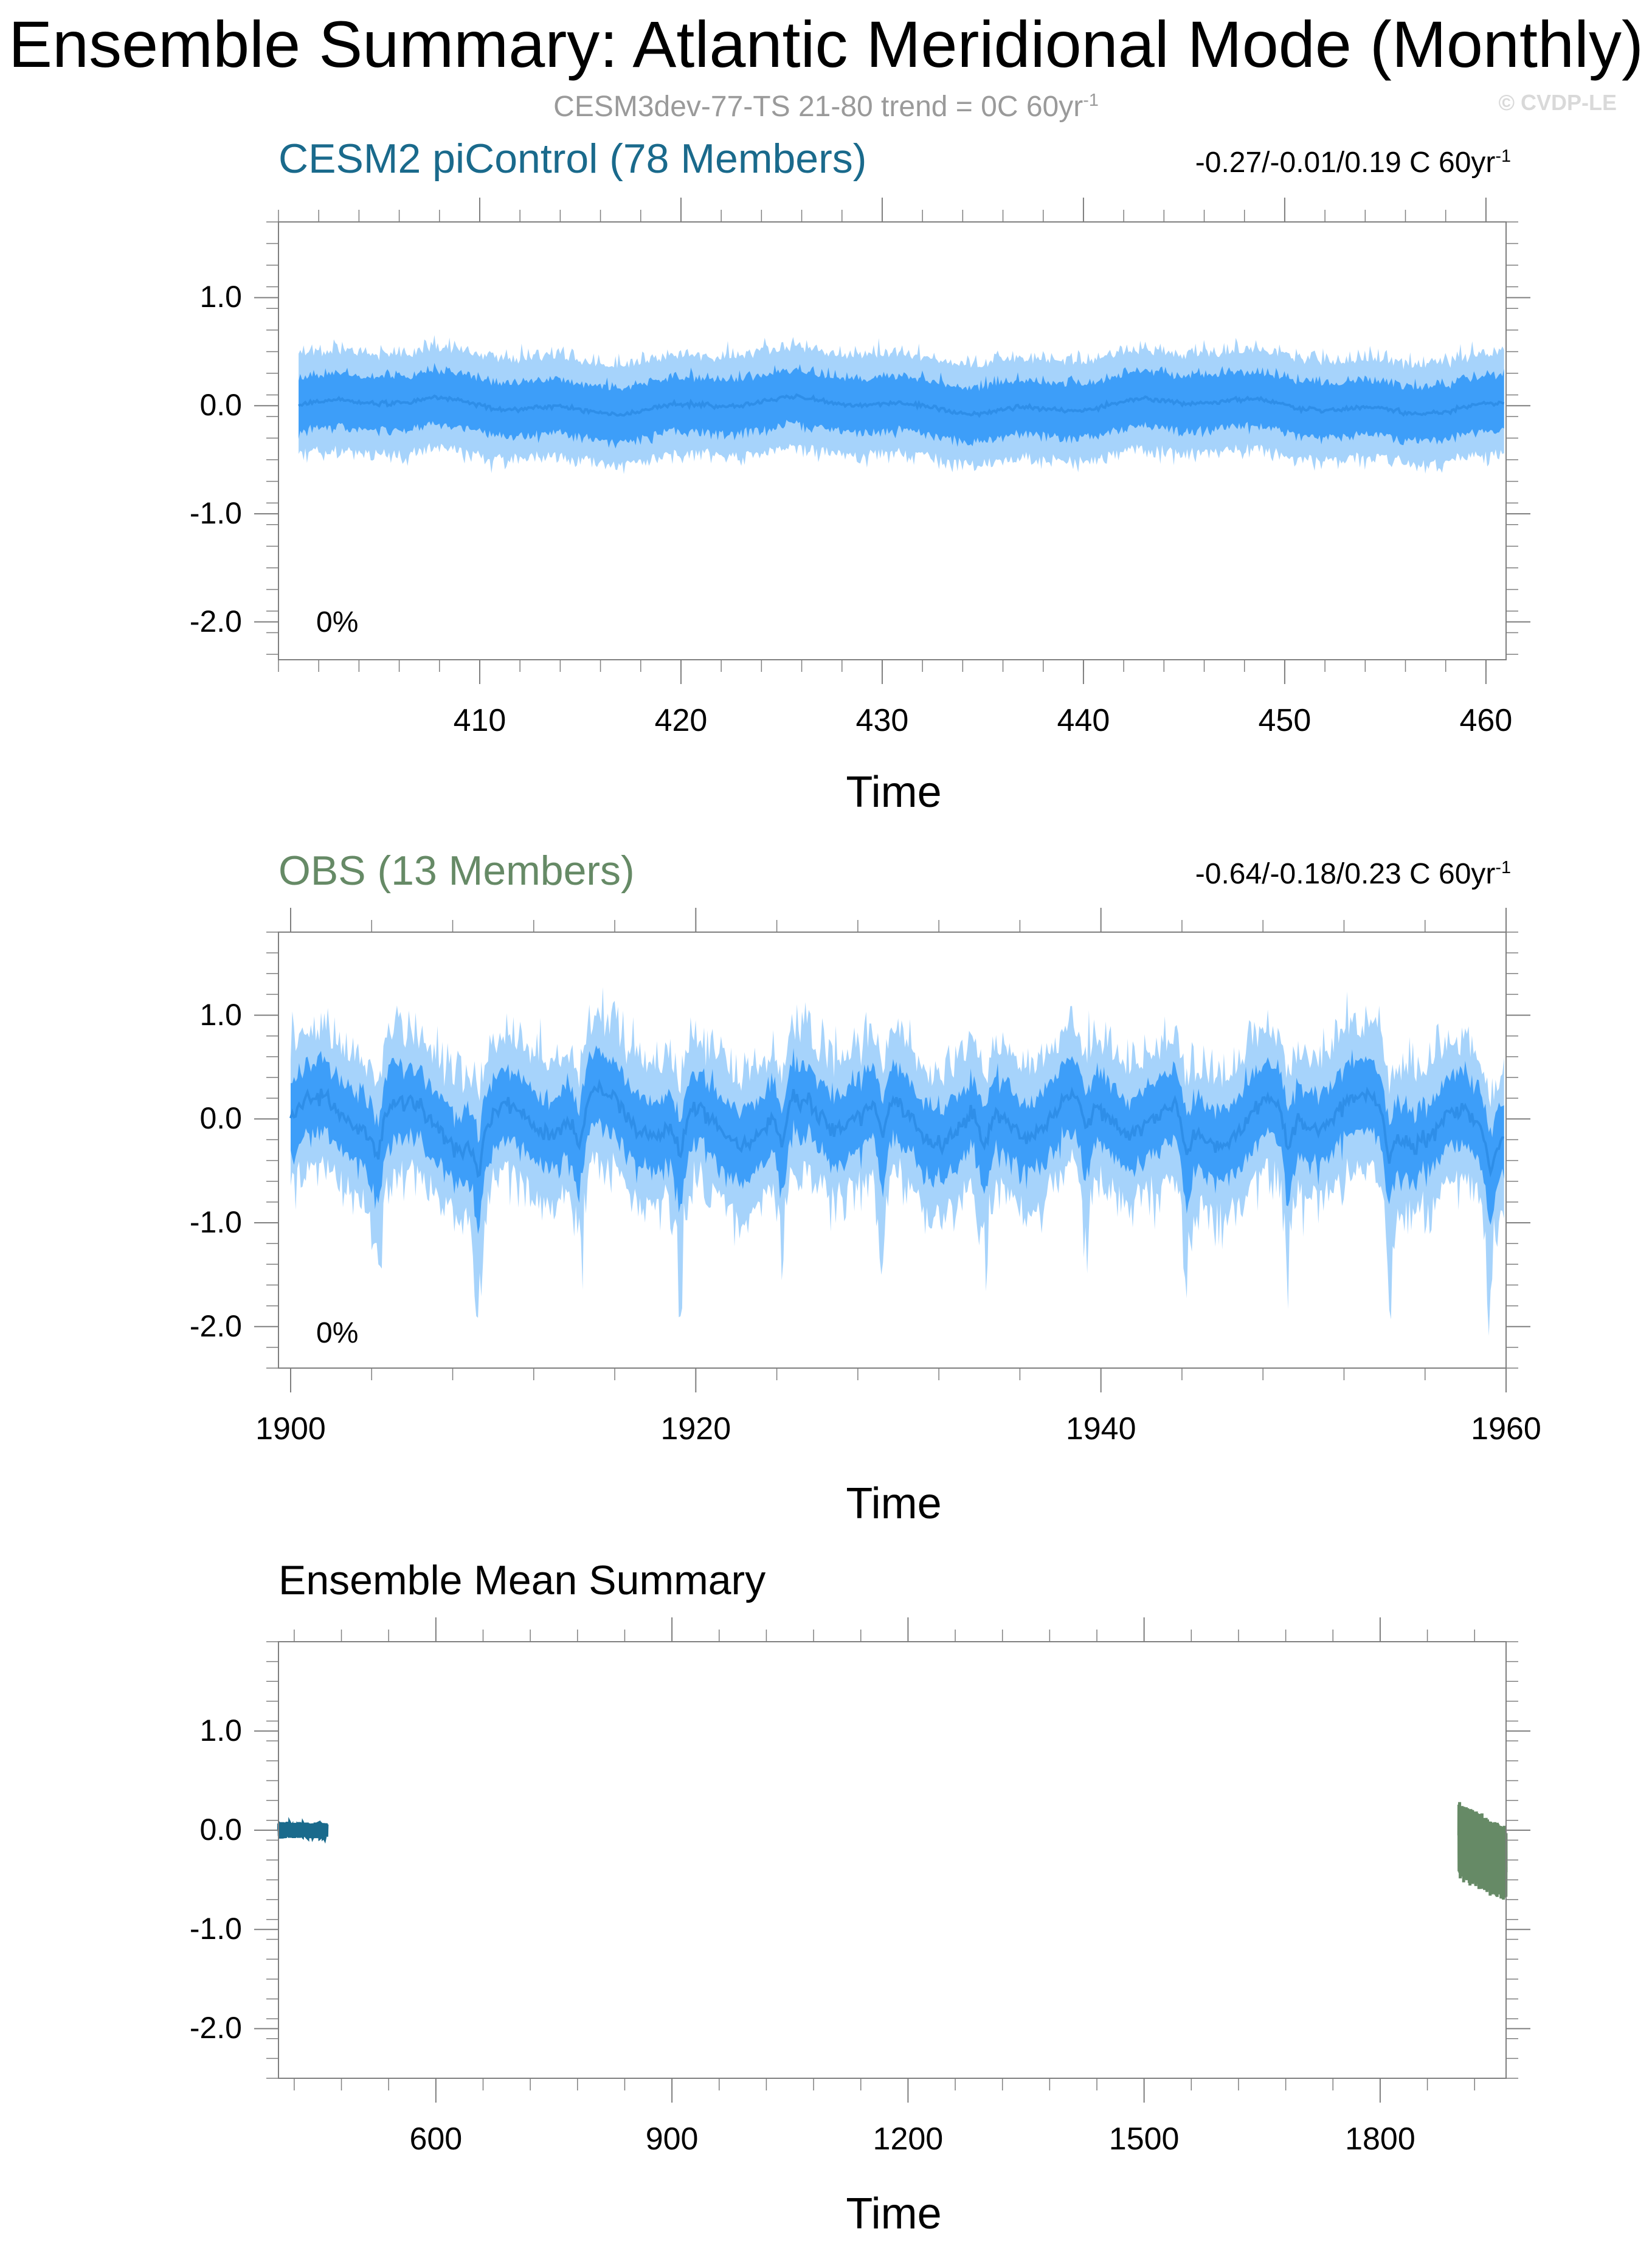 The image size is (1652, 2254). I want to click on x-tick-label: 900, so click(672, 2139).